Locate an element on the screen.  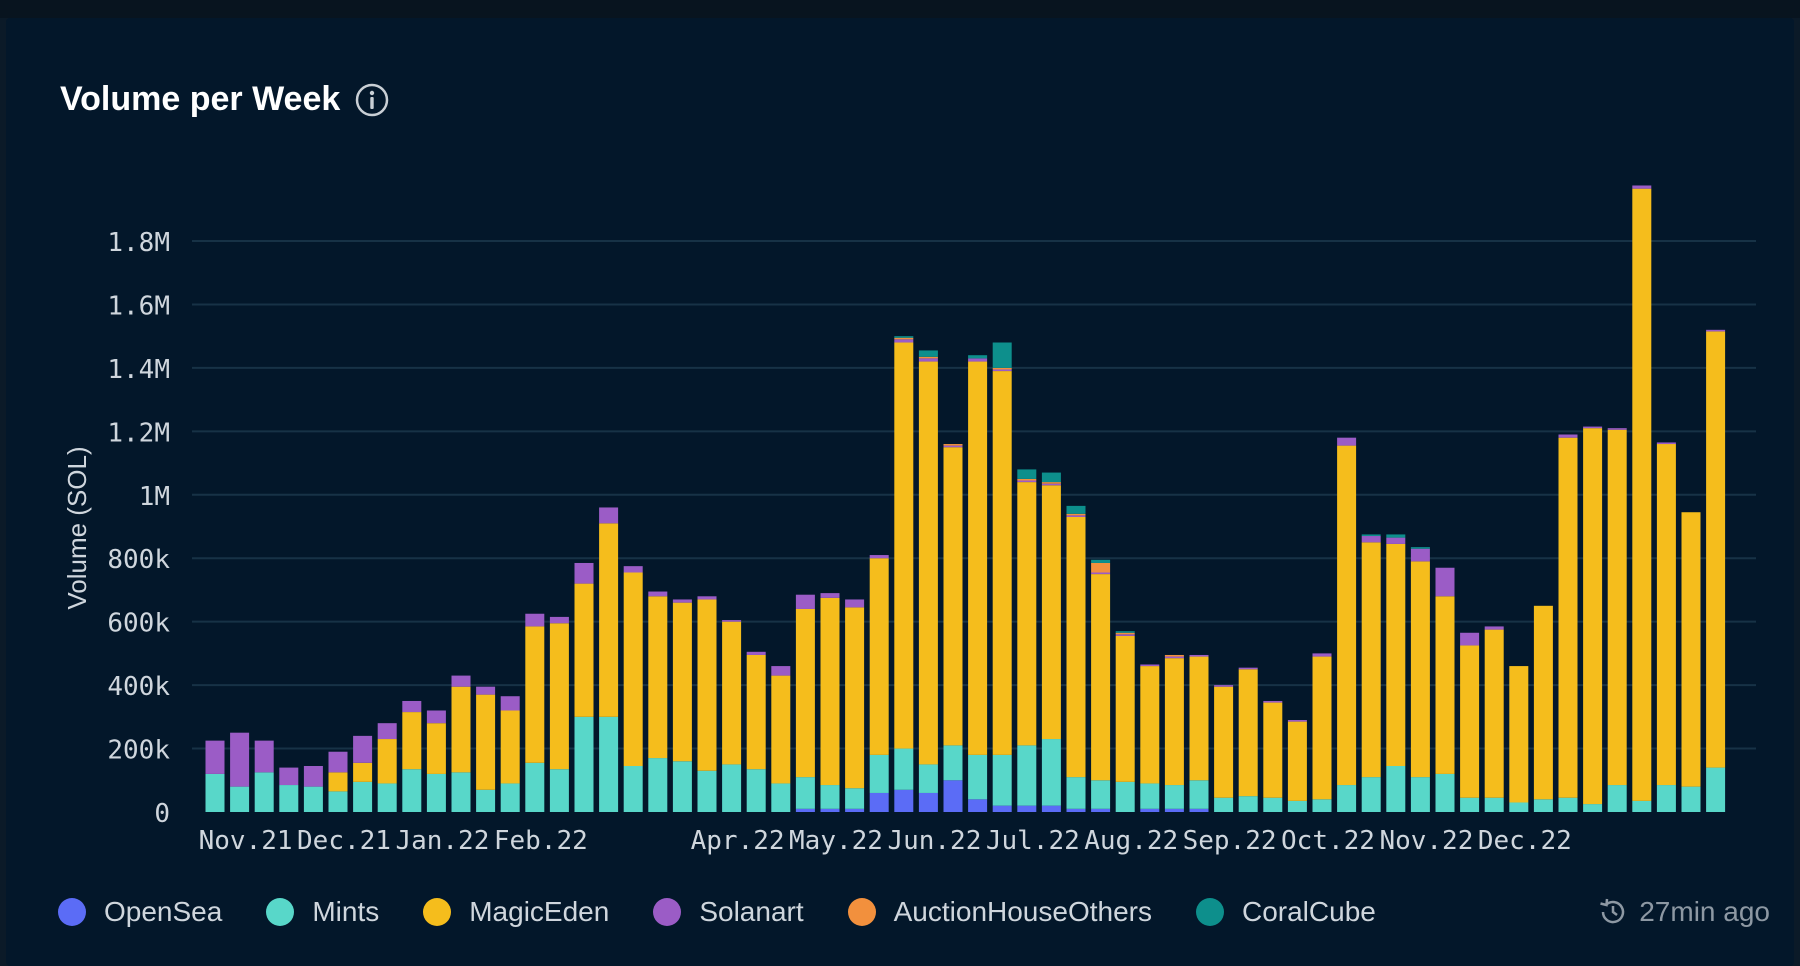
legend-item-mints: Mints is located at coordinates (322, 912).